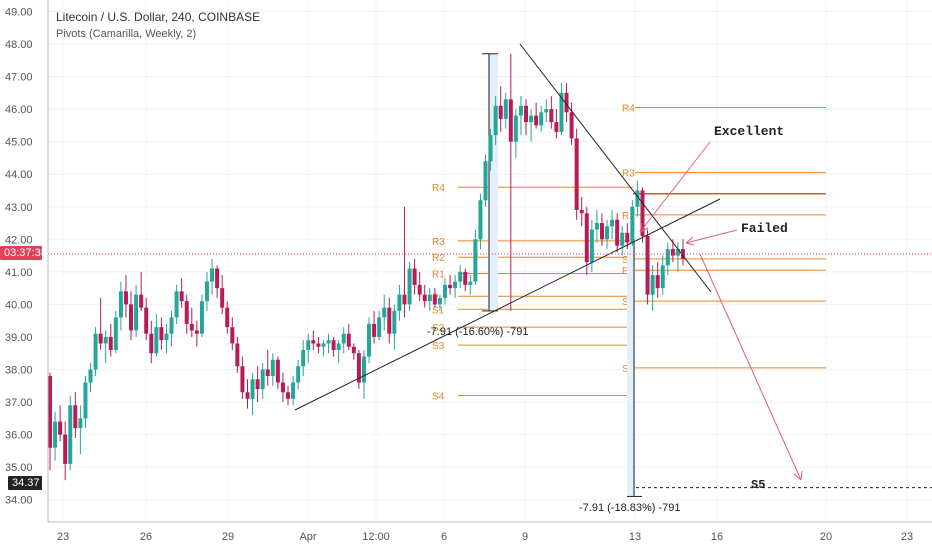 This screenshot has height=550, width=932. What do you see at coordinates (490, 532) in the screenshot?
I see `time-axis: 23 26 29 Apr 12:00 6 9 13 16 20 23` at bounding box center [490, 532].